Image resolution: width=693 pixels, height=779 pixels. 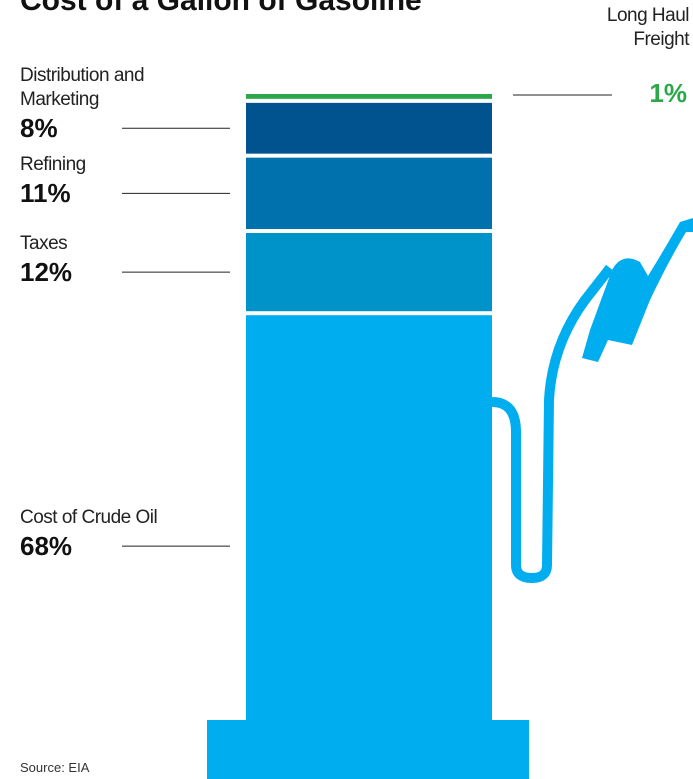 I want to click on pump-nozzle, so click(x=637, y=290).